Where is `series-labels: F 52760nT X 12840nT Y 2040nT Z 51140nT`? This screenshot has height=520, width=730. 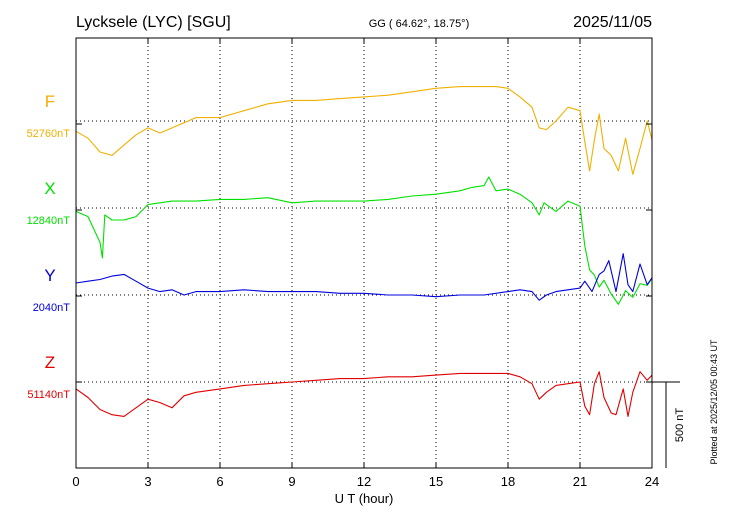 series-labels: F 52760nT X 12840nT Y 2040nT Z 51140nT is located at coordinates (49, 246).